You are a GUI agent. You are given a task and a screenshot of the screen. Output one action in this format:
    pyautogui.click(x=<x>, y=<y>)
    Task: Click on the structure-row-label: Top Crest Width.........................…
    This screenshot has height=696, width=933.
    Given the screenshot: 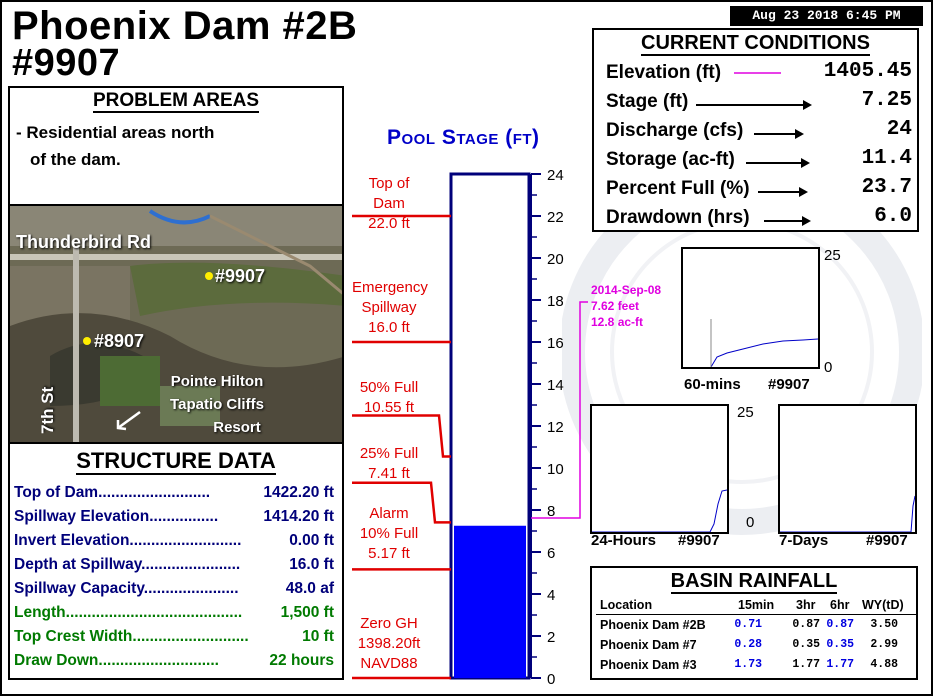 What is the action you would take?
    pyautogui.click(x=131, y=636)
    